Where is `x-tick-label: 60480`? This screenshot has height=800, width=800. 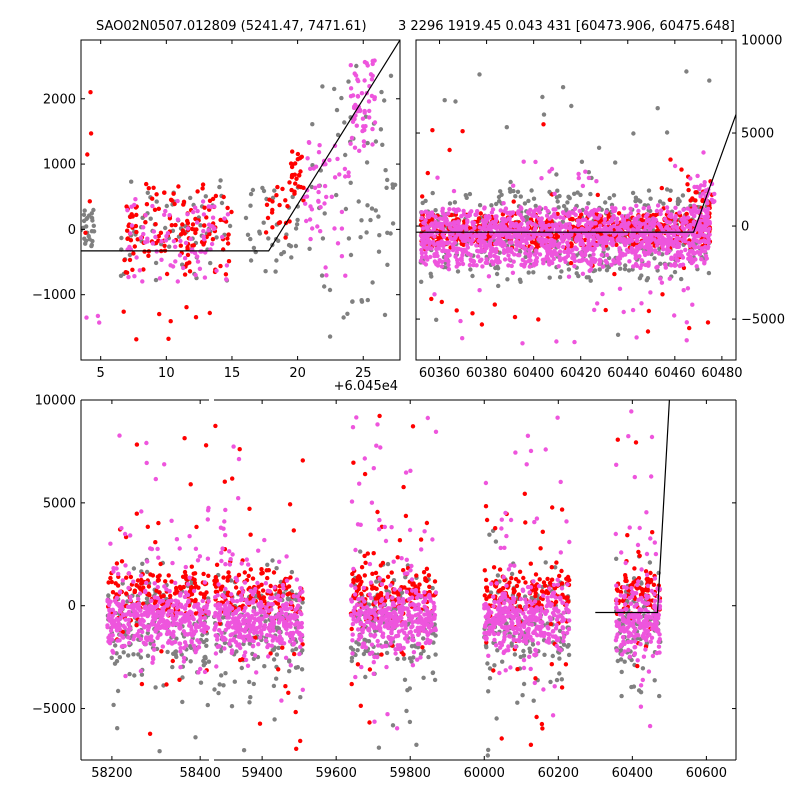 x-tick-label: 60480 is located at coordinates (721, 373).